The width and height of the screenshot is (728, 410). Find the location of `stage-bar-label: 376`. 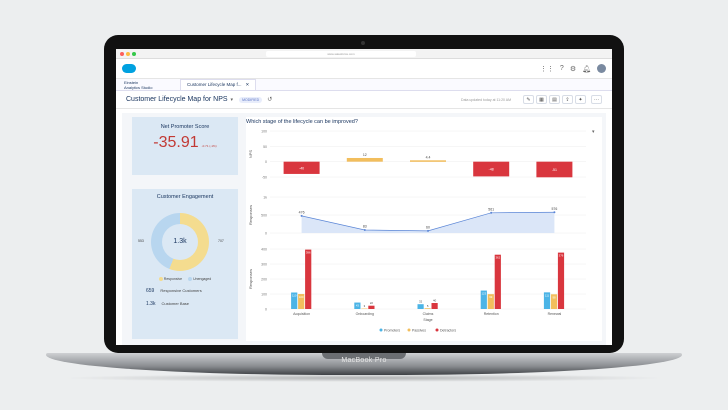

stage-bar-label: 376 is located at coordinates (561, 256).